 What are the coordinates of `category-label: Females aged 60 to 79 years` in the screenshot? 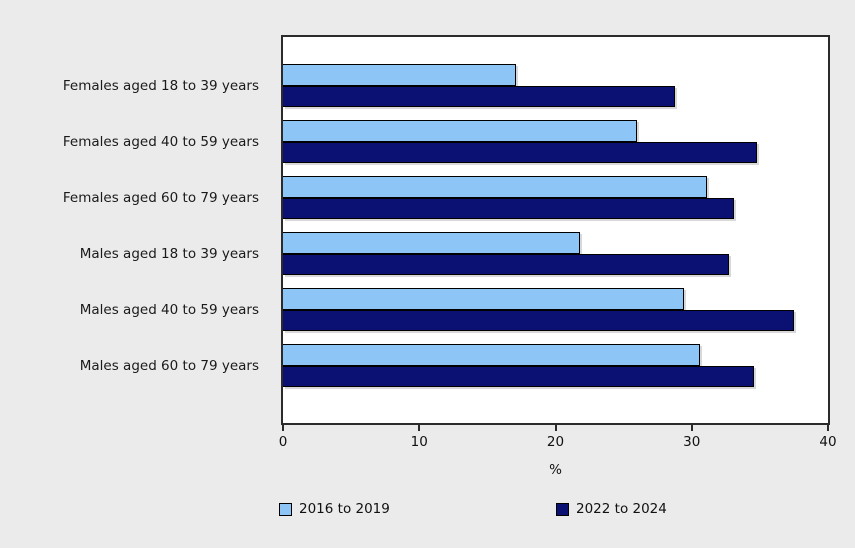 It's located at (160, 197).